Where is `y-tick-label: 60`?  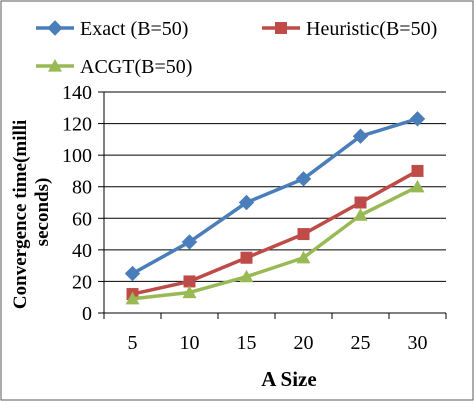
y-tick-label: 60 is located at coordinates (82, 219).